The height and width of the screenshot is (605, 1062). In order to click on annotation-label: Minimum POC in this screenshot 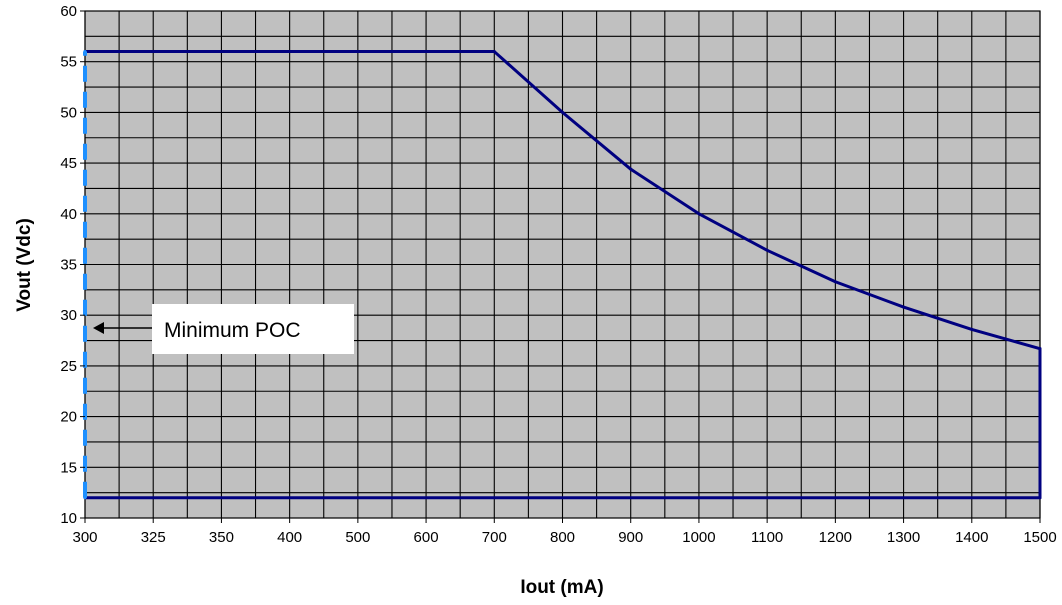, I will do `click(232, 330)`.